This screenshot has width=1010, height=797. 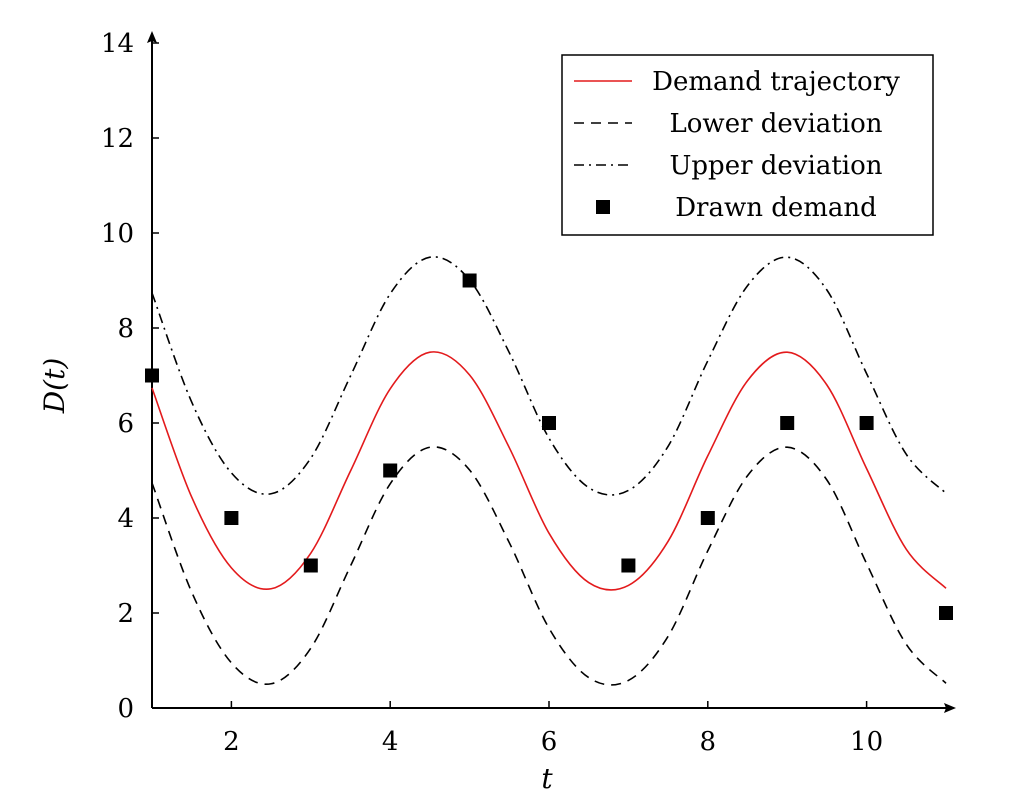 What do you see at coordinates (117, 139) in the screenshot?
I see `y-tick-label: 12` at bounding box center [117, 139].